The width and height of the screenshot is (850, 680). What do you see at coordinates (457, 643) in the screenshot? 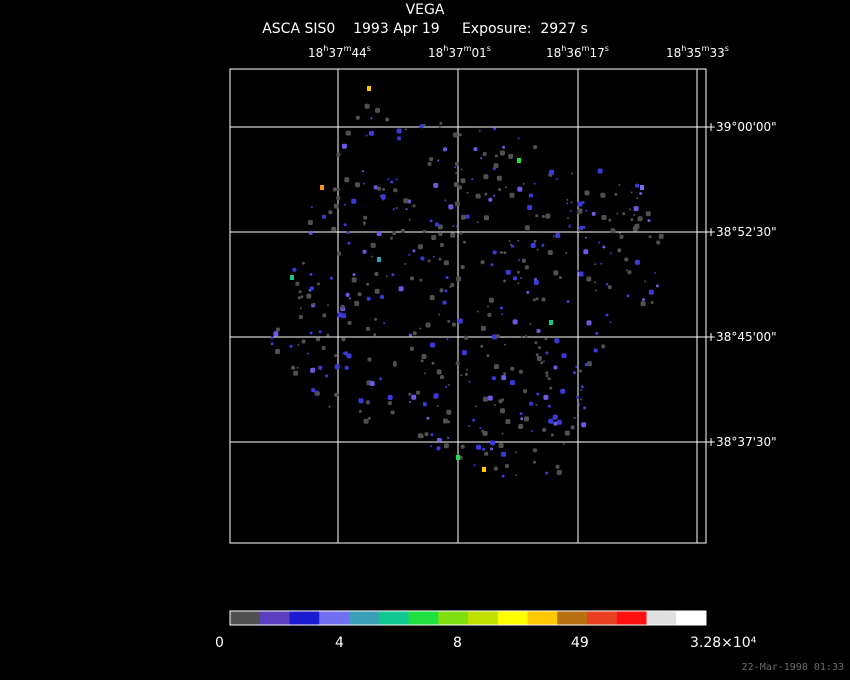
I see `colorbar-label-3: 8` at bounding box center [457, 643].